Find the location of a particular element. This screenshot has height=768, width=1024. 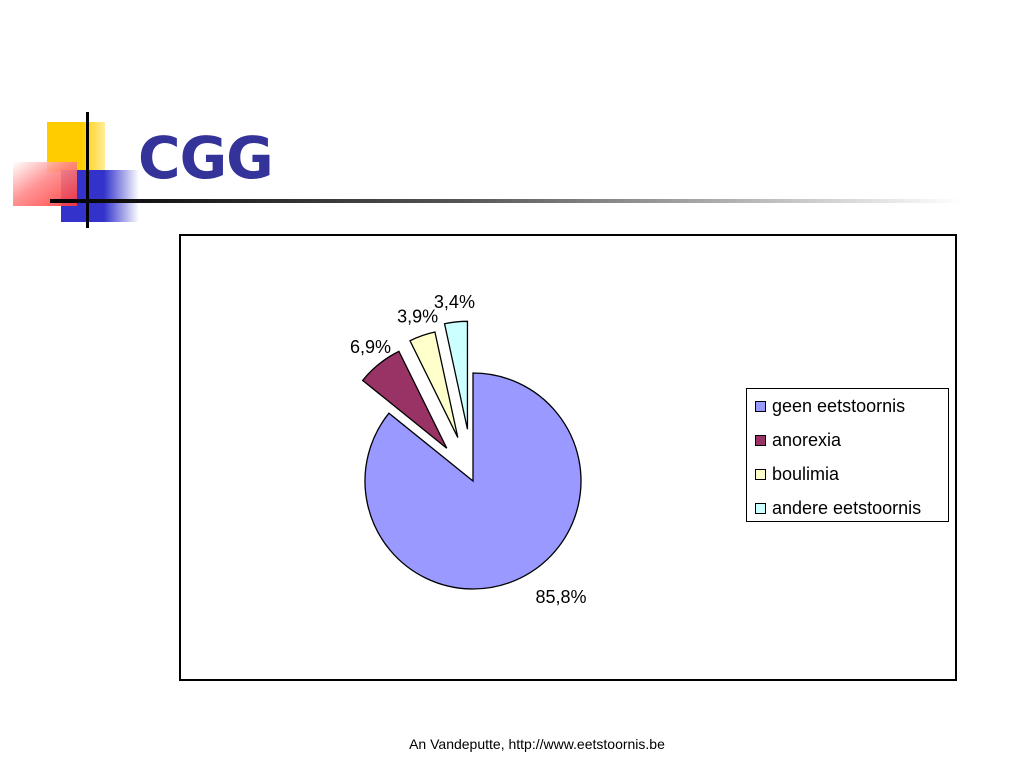

legend-item: anorexia is located at coordinates (851, 447).